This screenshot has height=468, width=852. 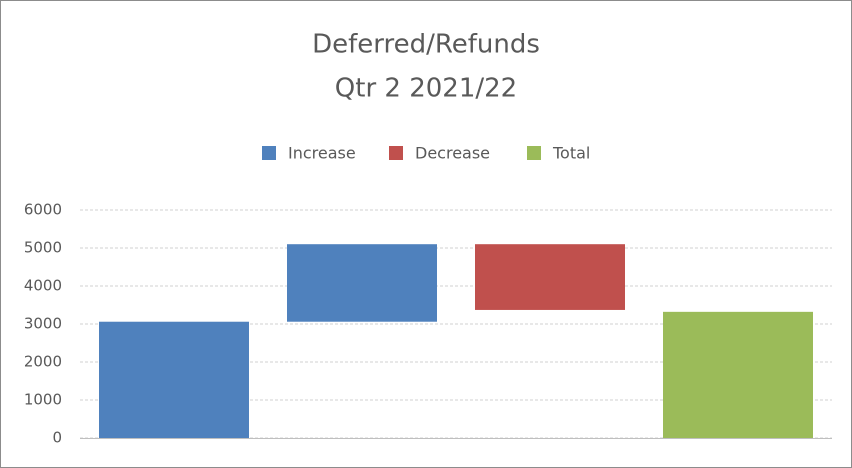 What do you see at coordinates (571, 153) in the screenshot?
I see `legend-label: Total` at bounding box center [571, 153].